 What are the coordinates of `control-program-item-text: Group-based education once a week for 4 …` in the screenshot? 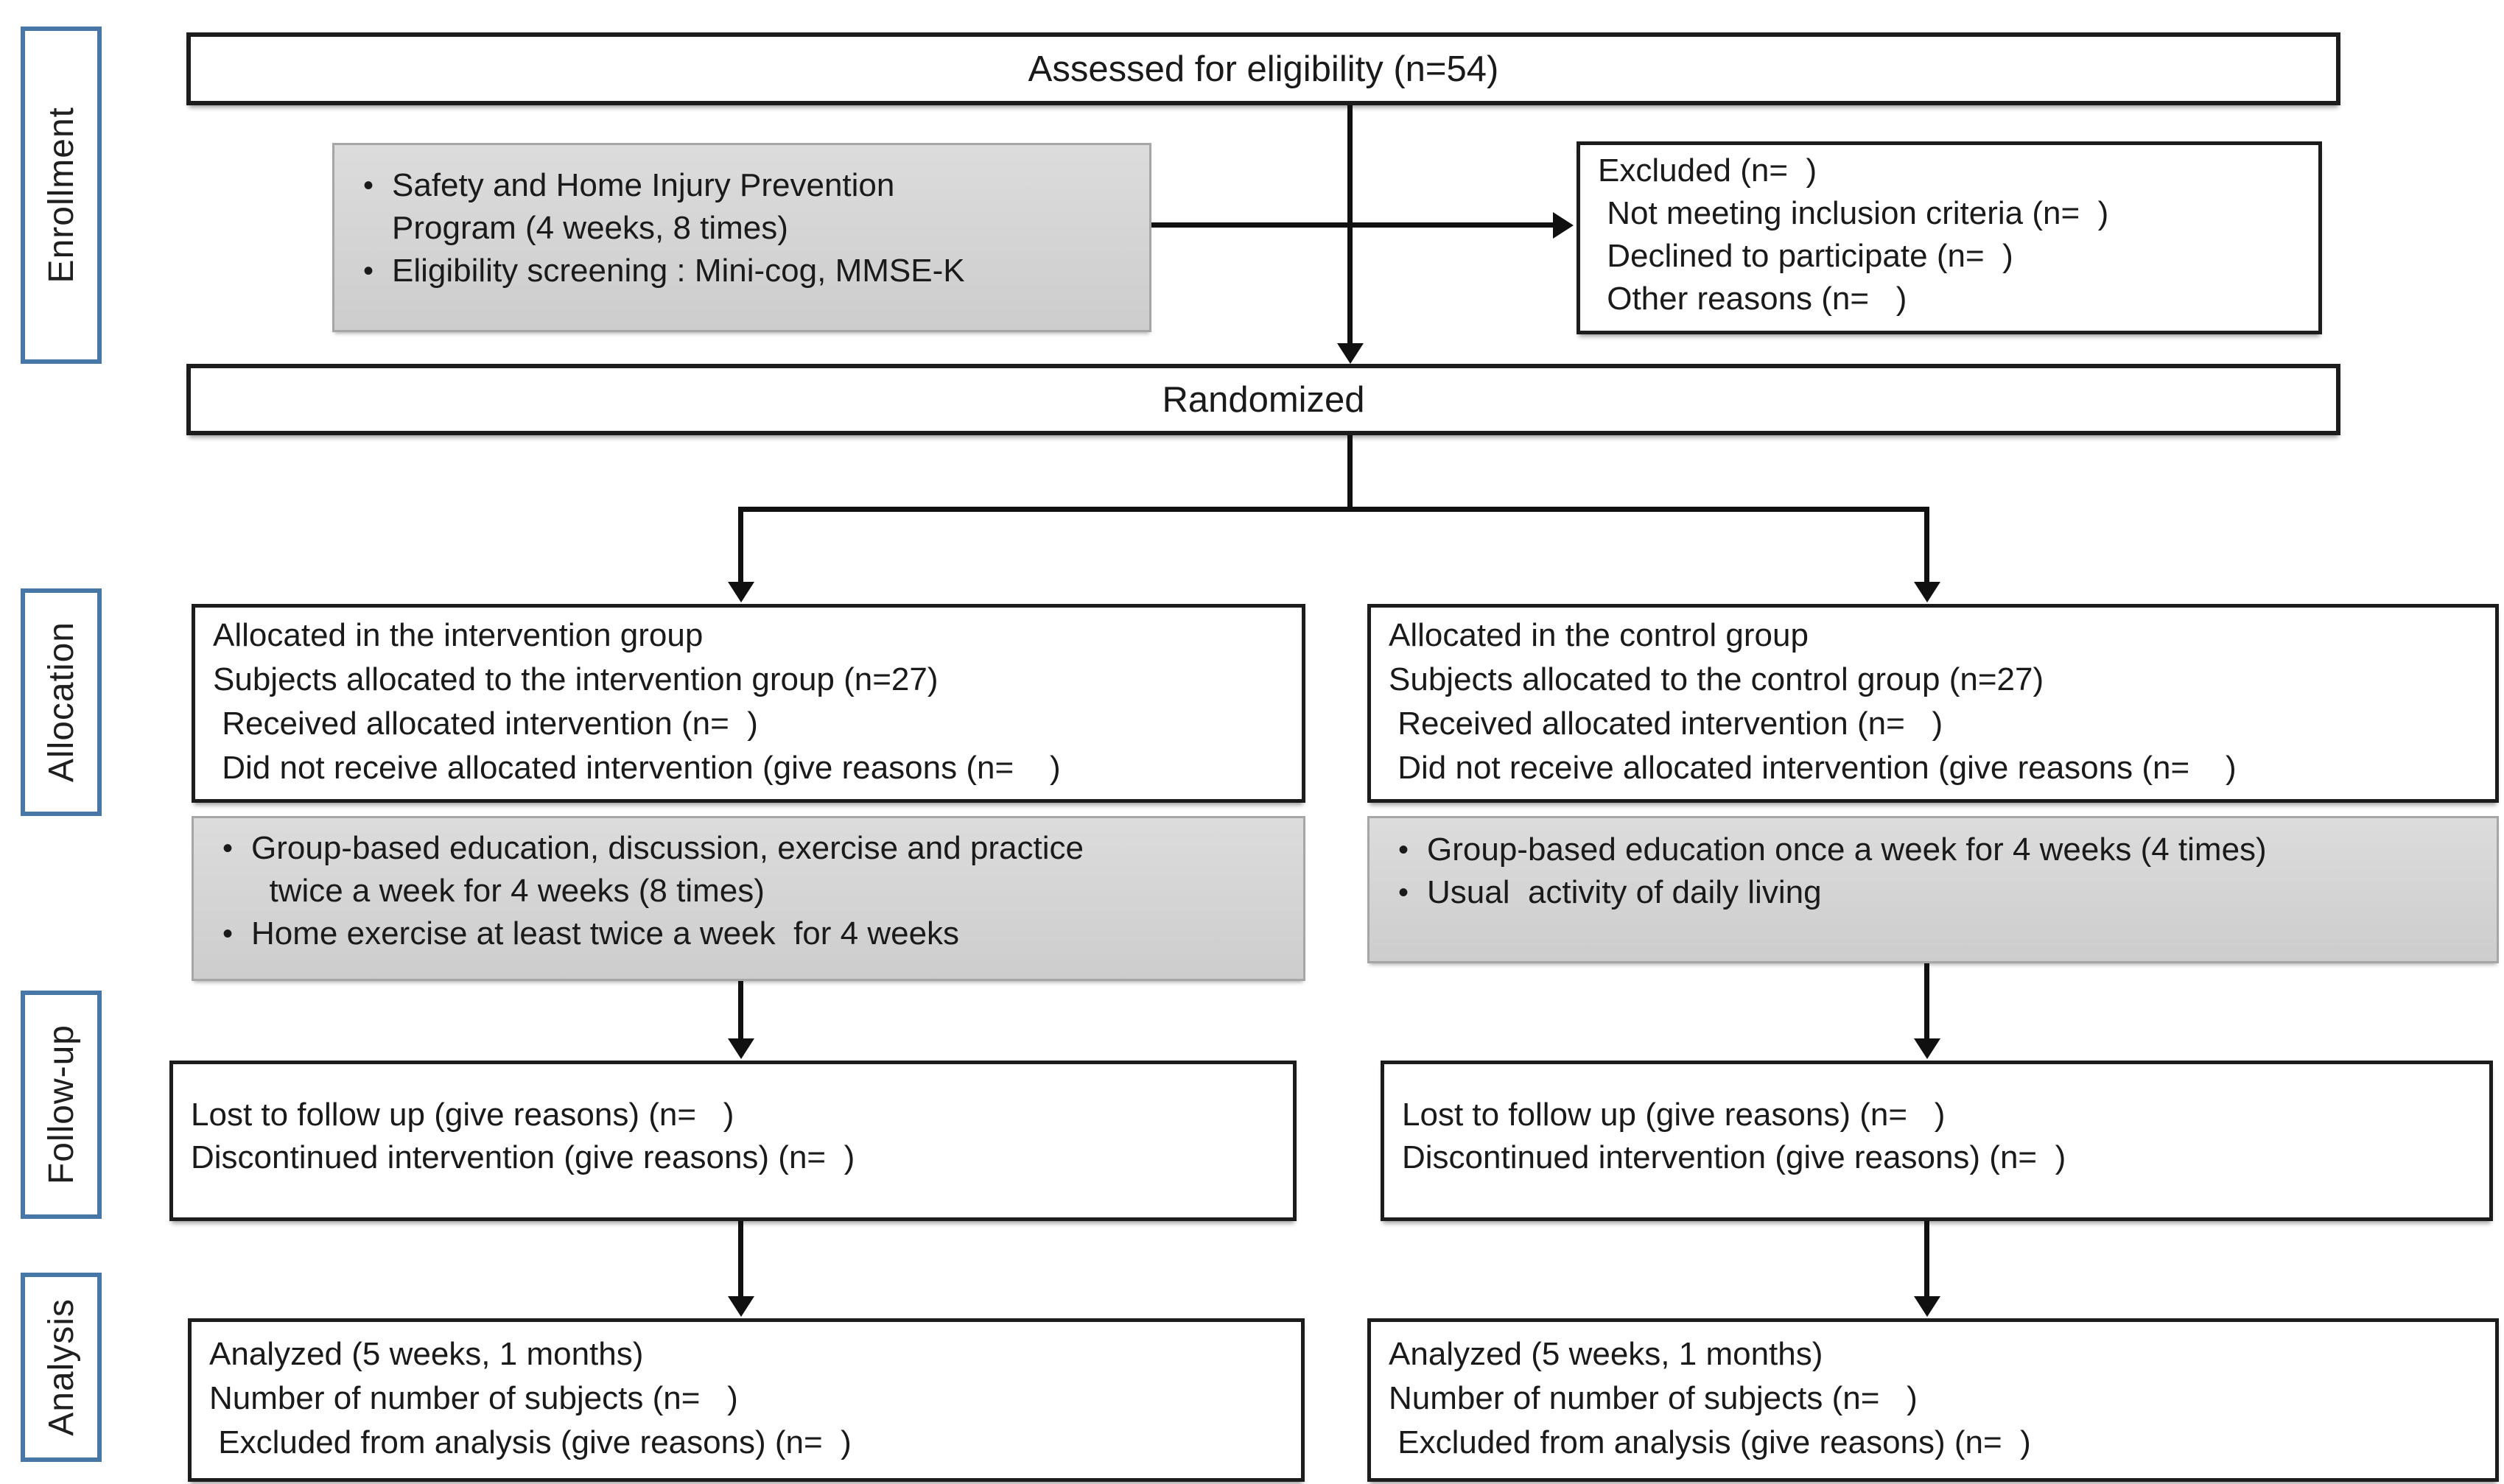 It's located at (1847, 849).